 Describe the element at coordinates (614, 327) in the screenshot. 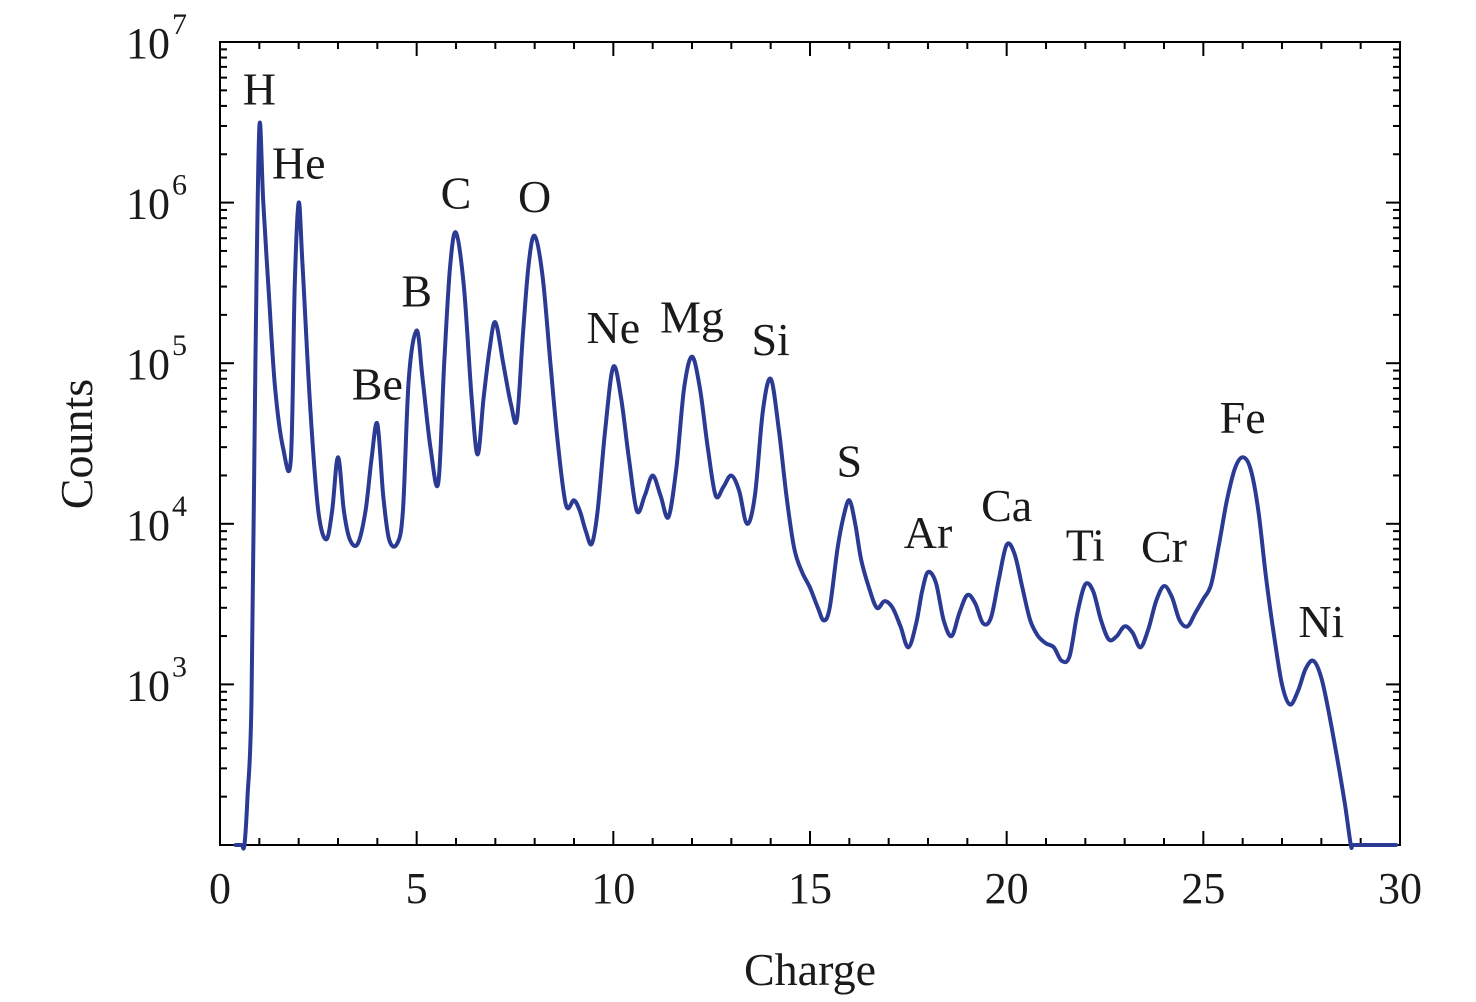

I see `peak-label: Ne` at that location.